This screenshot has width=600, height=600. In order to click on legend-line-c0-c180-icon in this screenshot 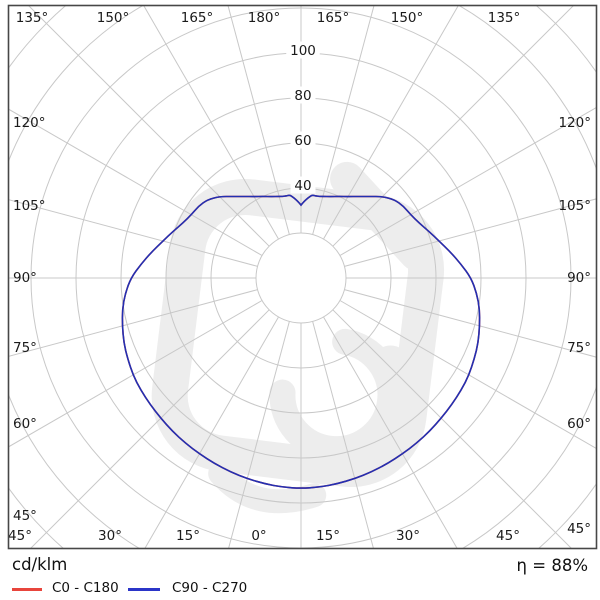, I will do `click(27, 589)`.